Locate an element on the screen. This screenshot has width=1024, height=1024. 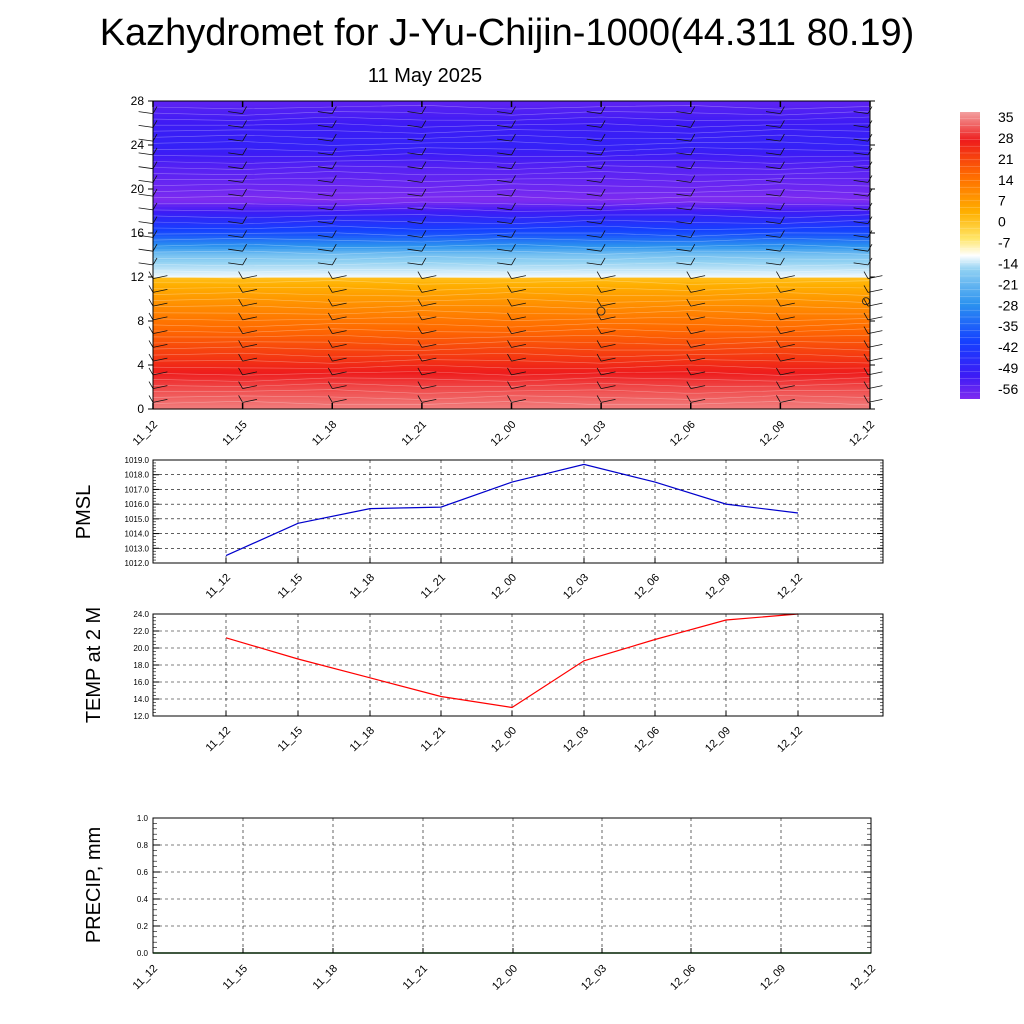
y-tick-label: 1012.0 is located at coordinates (137, 563).